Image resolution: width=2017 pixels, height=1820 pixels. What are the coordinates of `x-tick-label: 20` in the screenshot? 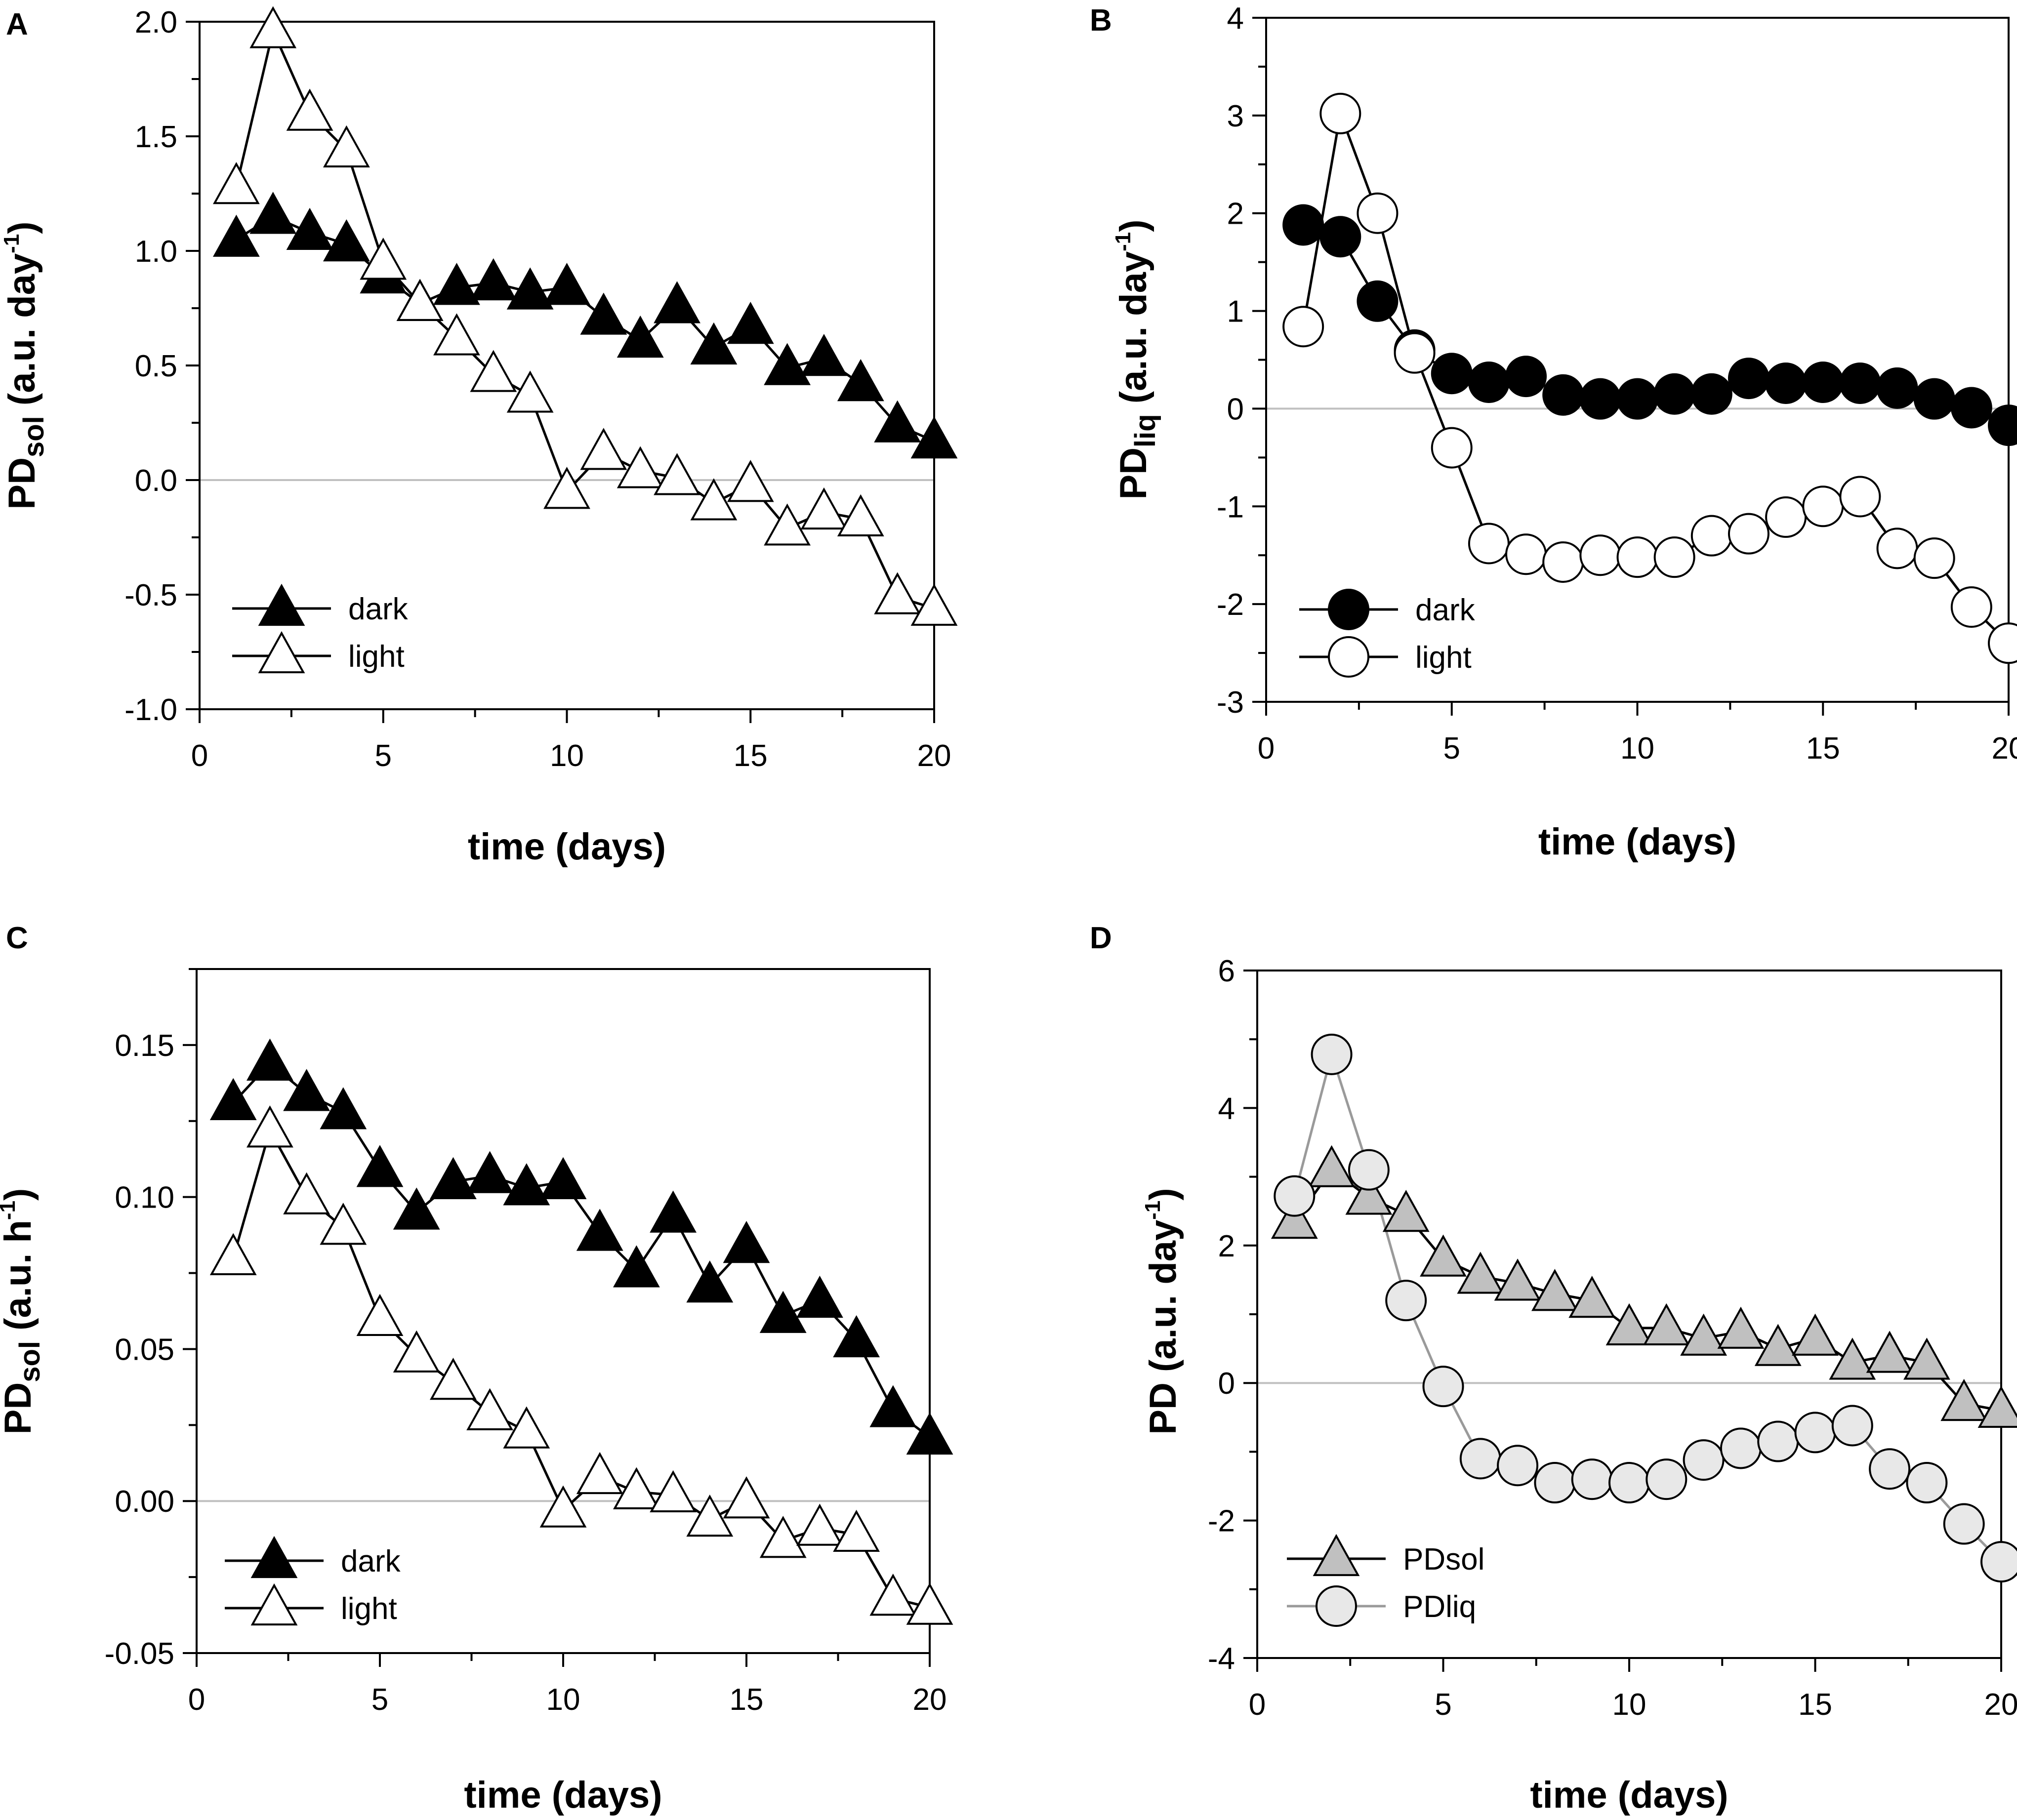 It's located at (2004, 748).